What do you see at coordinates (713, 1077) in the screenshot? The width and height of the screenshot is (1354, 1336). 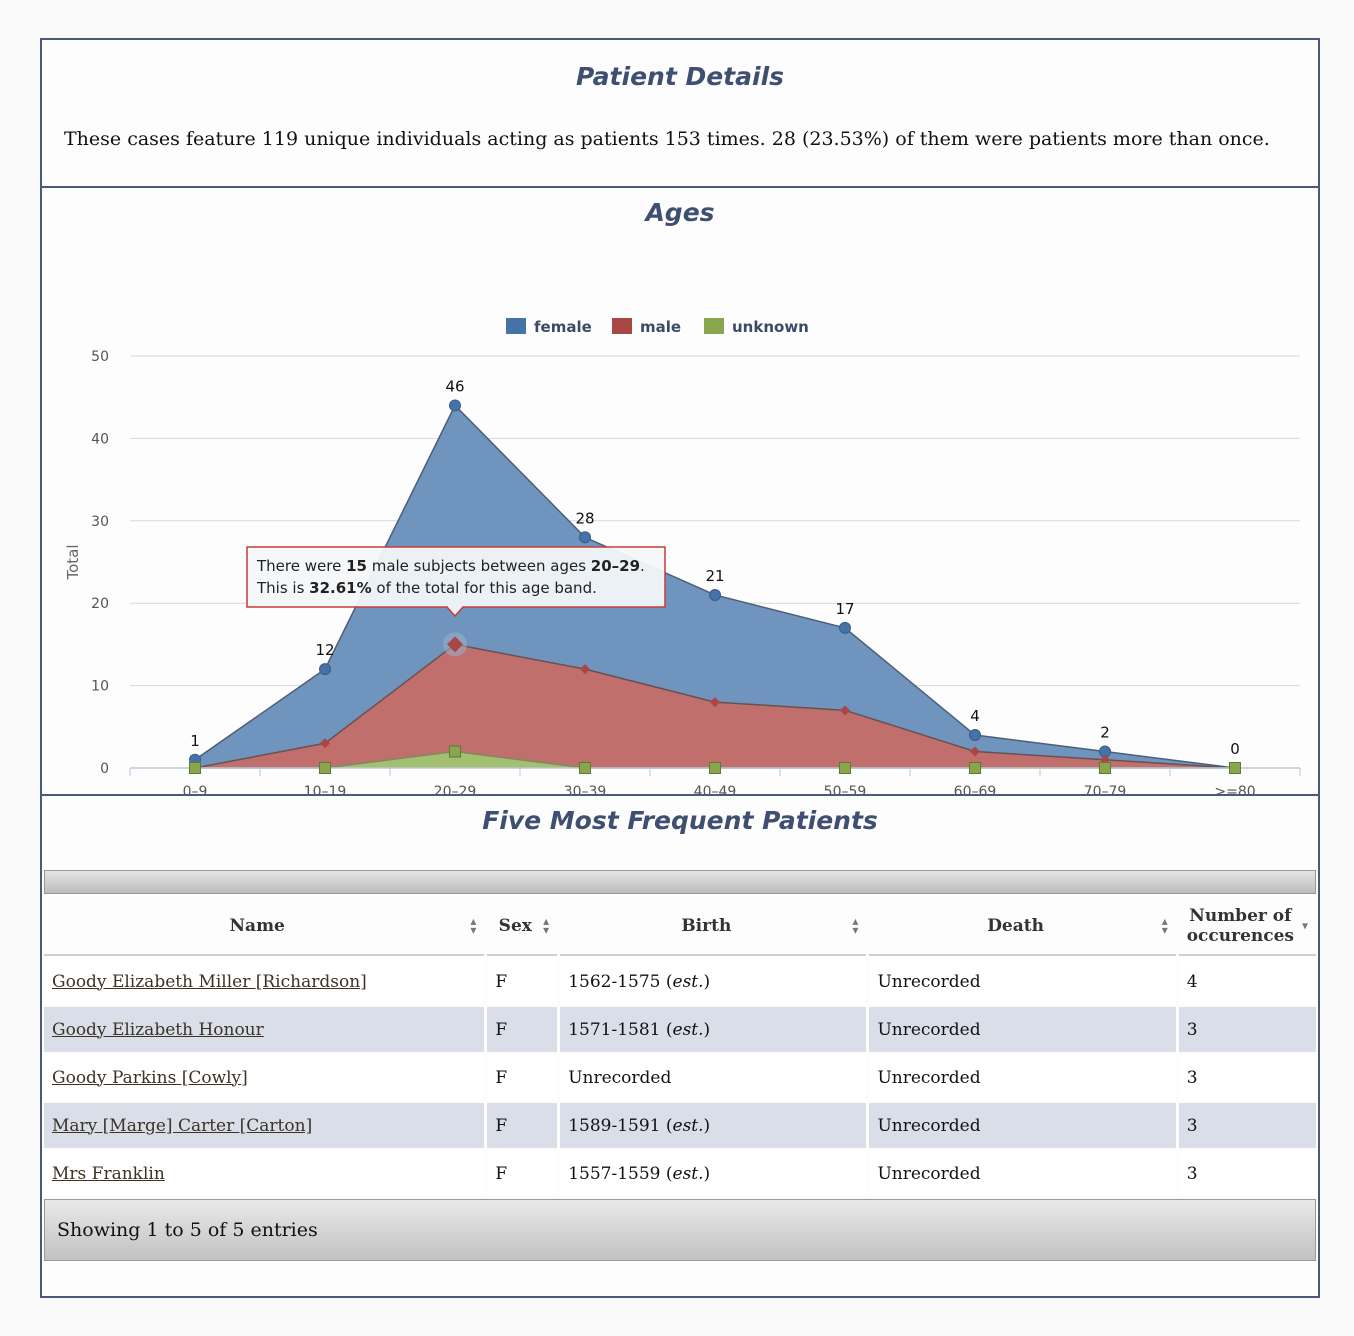 I see `cell-birth: Unrecorded` at bounding box center [713, 1077].